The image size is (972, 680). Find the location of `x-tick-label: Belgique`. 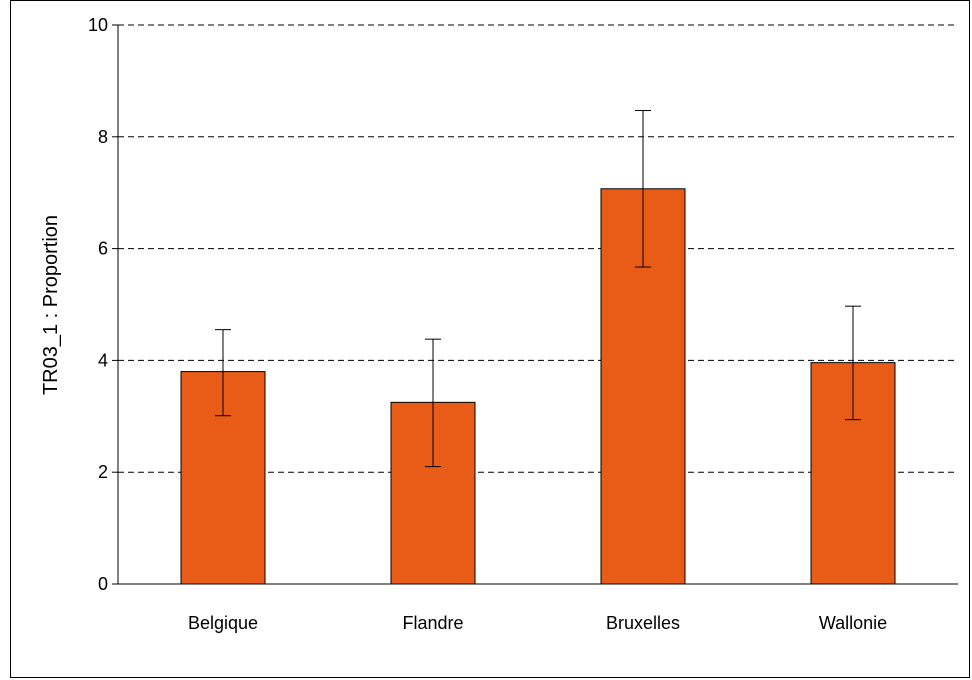

x-tick-label: Belgique is located at coordinates (223, 623).